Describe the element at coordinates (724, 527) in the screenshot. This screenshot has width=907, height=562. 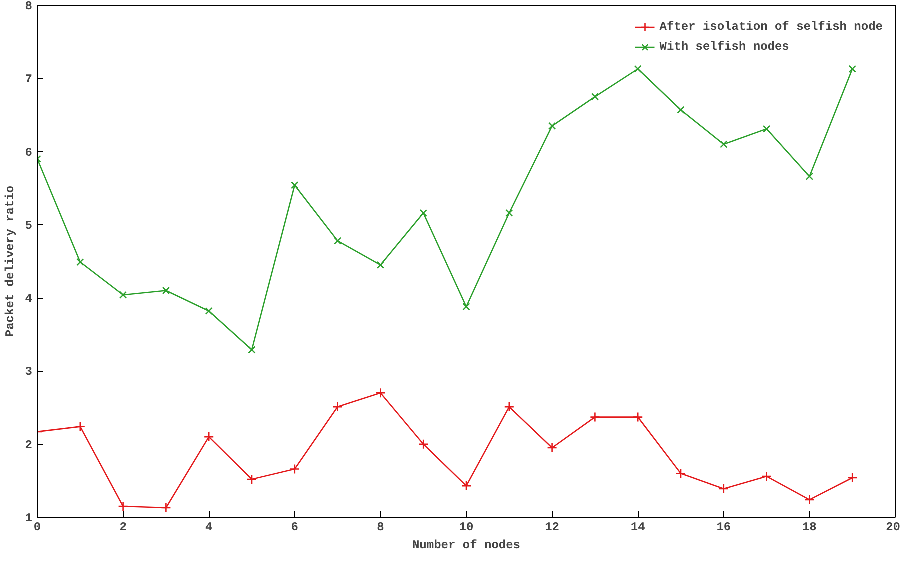
I see `x-tick-label: 16` at that location.